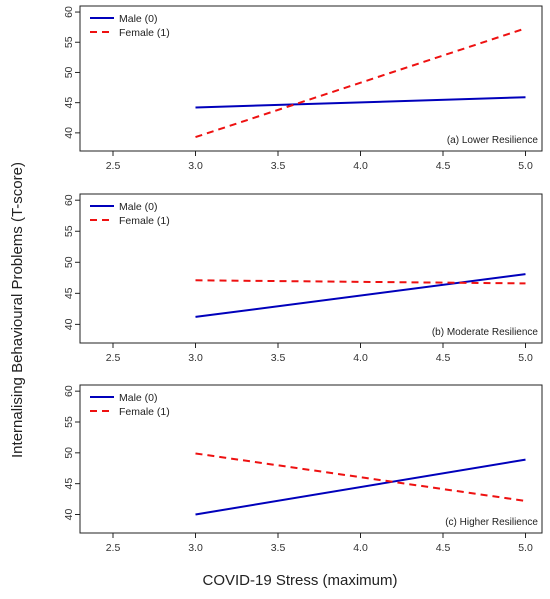  Describe the element at coordinates (493, 140) in the screenshot. I see `panel-label: (a) Lower Resilience` at that location.